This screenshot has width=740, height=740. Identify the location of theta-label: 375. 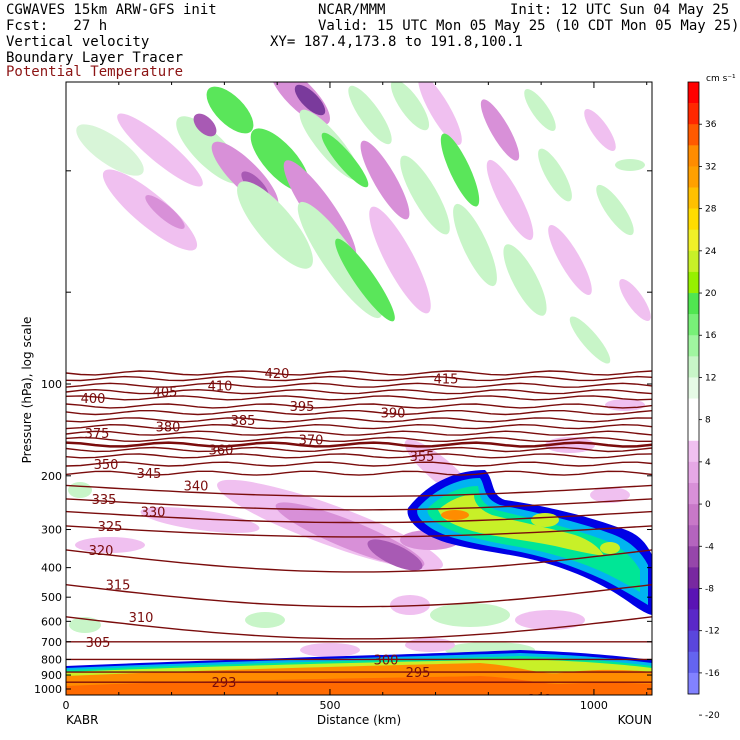
(97, 434).